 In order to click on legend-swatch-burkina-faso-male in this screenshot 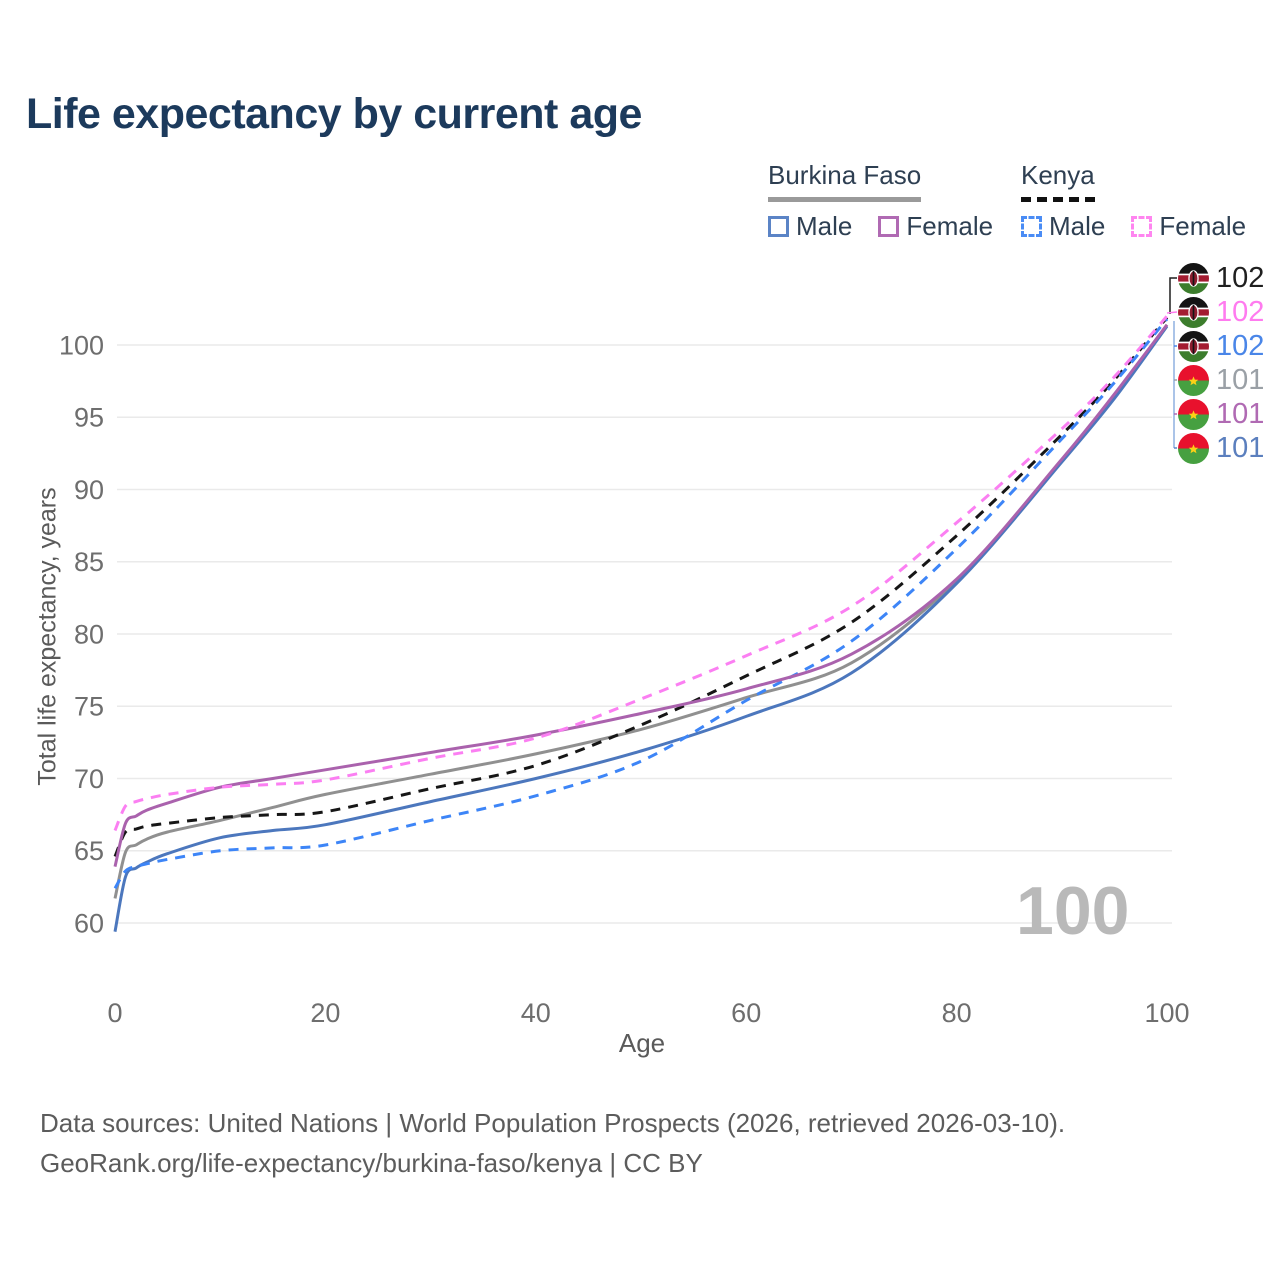, I will do `click(778, 226)`.